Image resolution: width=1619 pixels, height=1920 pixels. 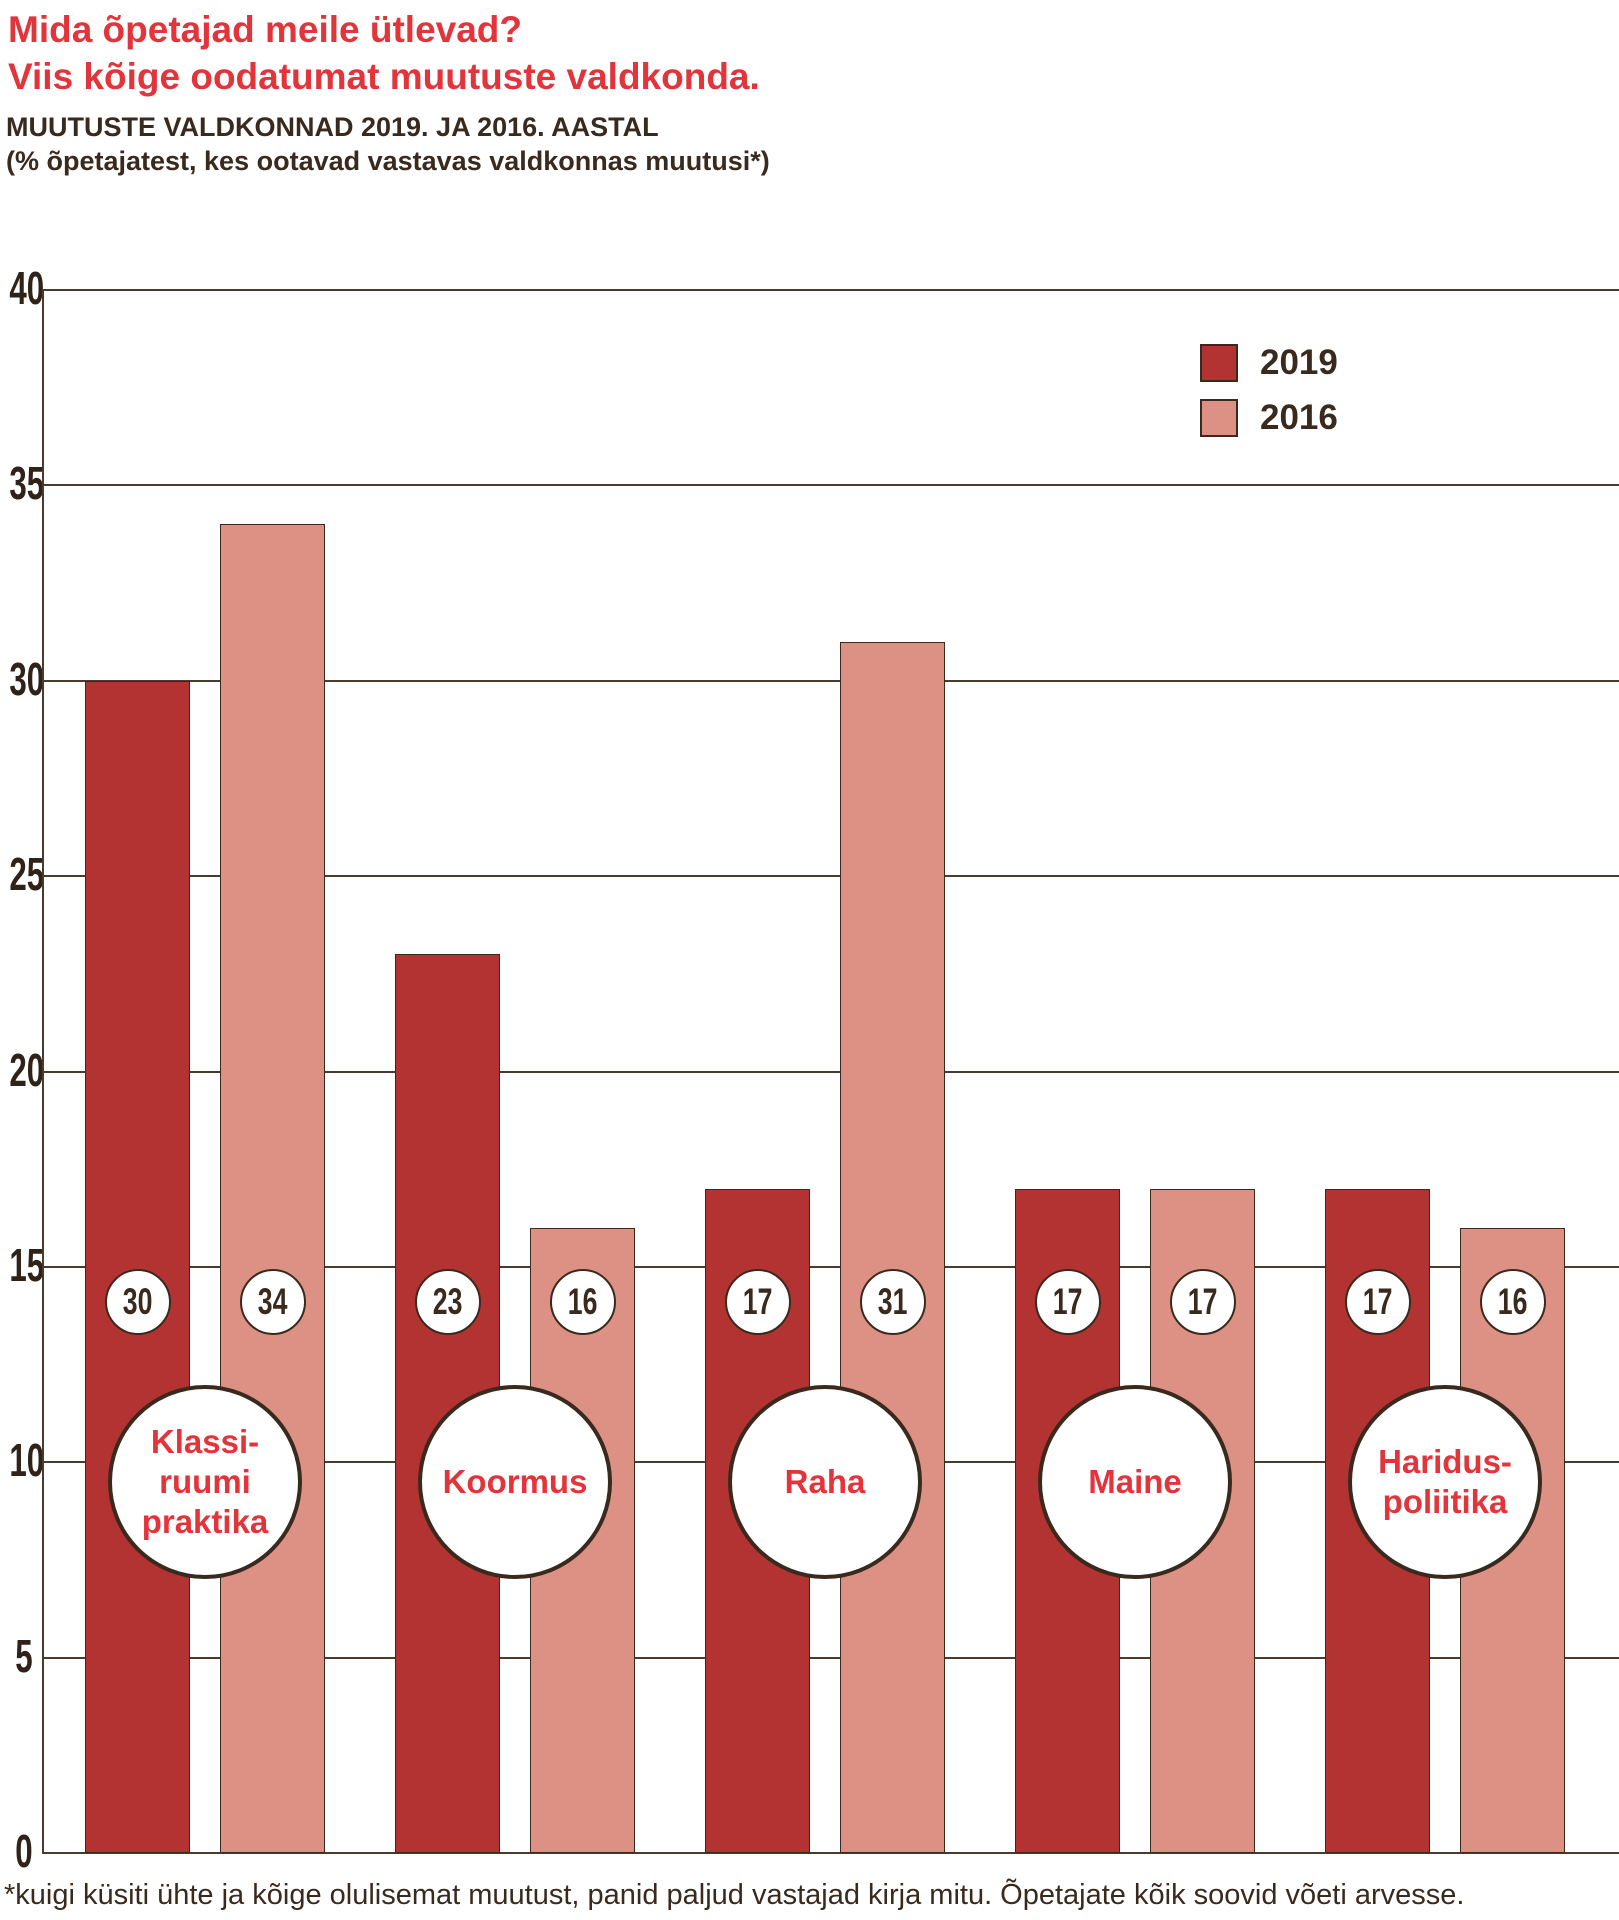 I want to click on category-label-line: Koormus, so click(x=515, y=1481).